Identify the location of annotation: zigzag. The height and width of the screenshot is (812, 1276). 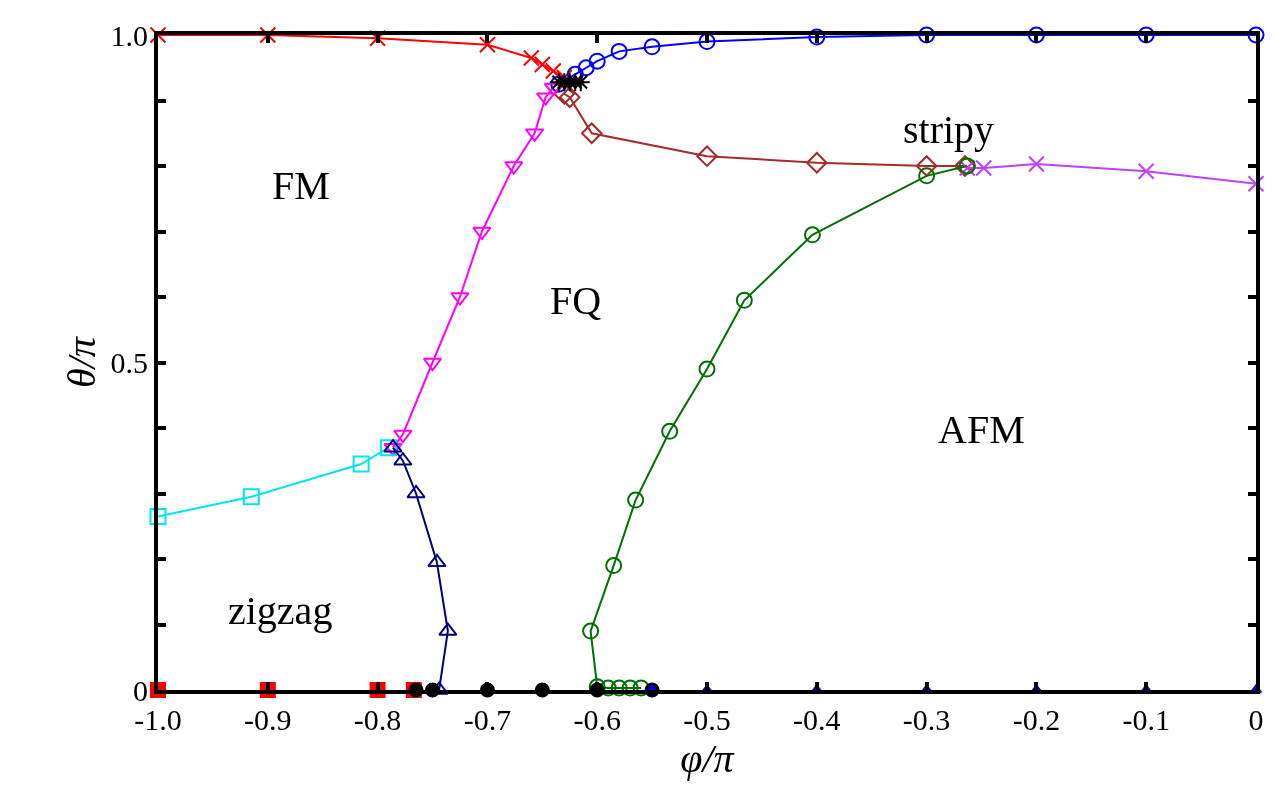
(280, 610).